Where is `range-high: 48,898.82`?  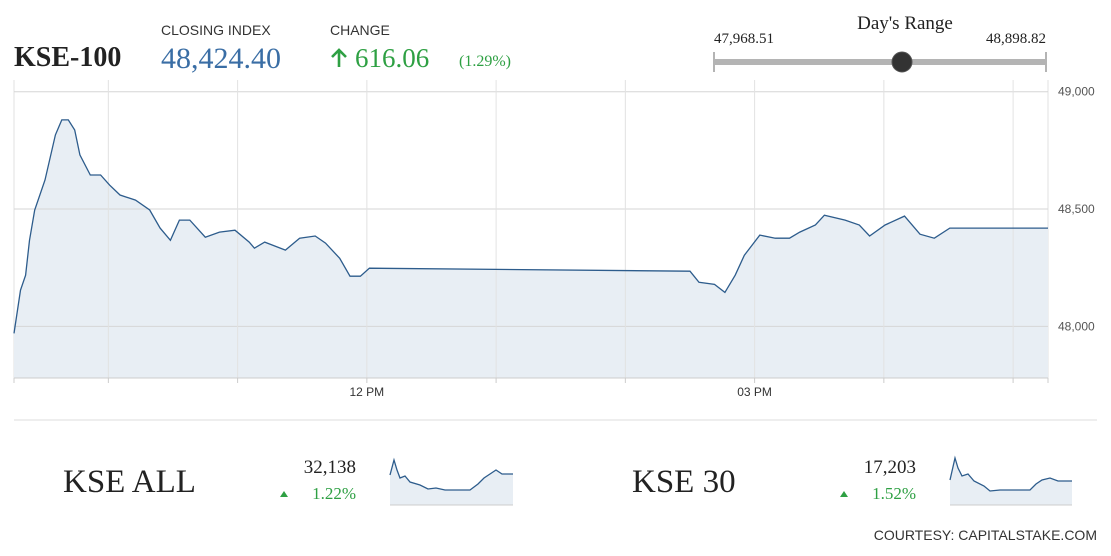 range-high: 48,898.82 is located at coordinates (1016, 39).